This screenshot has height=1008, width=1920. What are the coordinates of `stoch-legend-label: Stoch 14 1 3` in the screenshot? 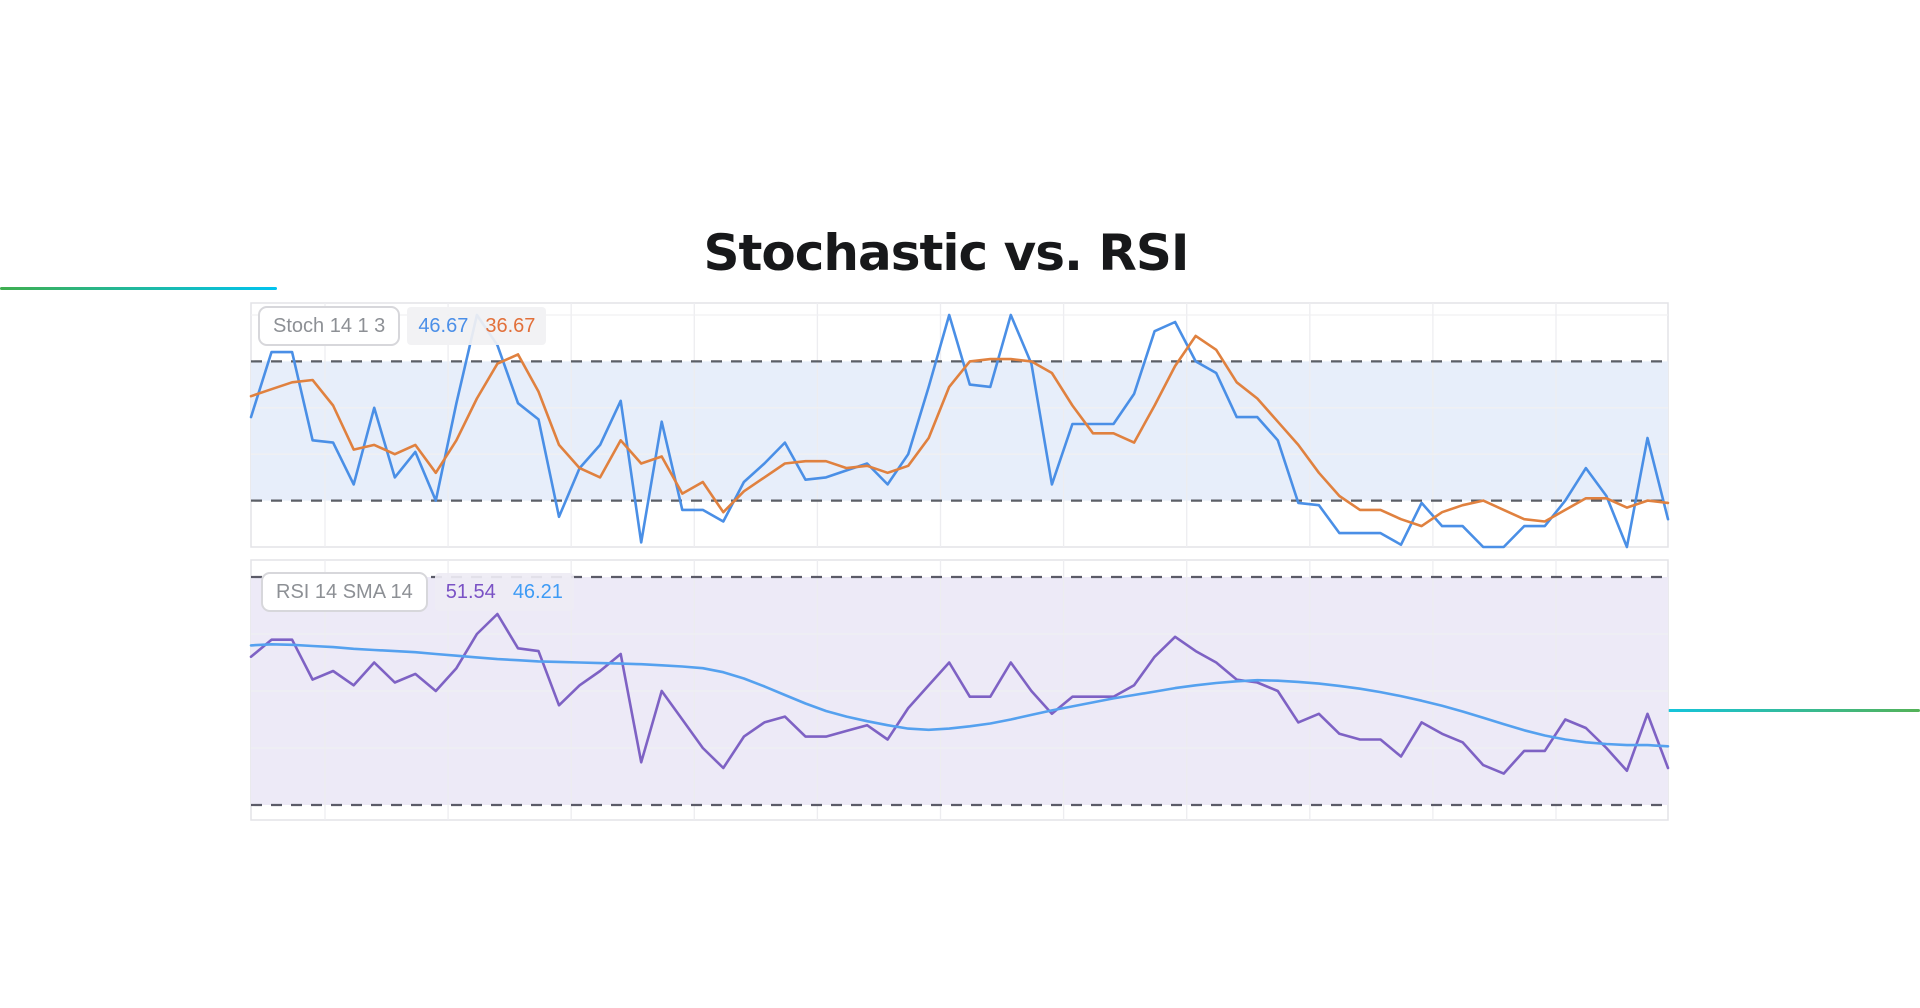 It's located at (329, 326).